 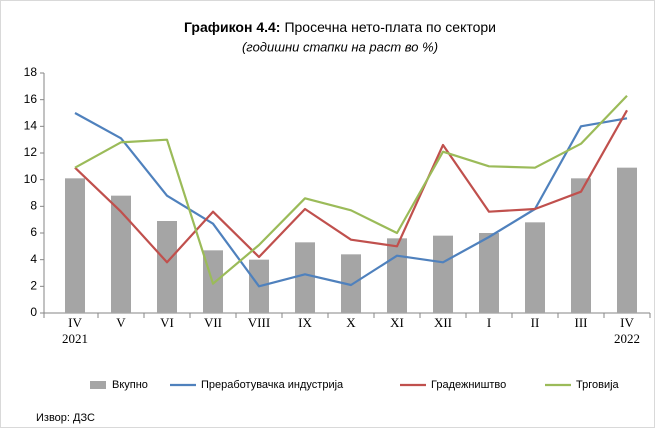 I want to click on x-tick-label: XII, so click(x=443, y=322).